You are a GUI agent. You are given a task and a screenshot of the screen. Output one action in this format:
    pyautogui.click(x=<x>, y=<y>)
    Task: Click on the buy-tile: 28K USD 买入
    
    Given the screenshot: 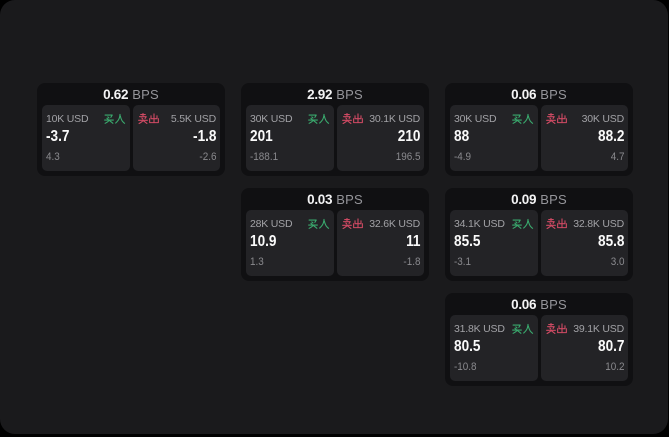 What is the action you would take?
    pyautogui.click(x=290, y=243)
    